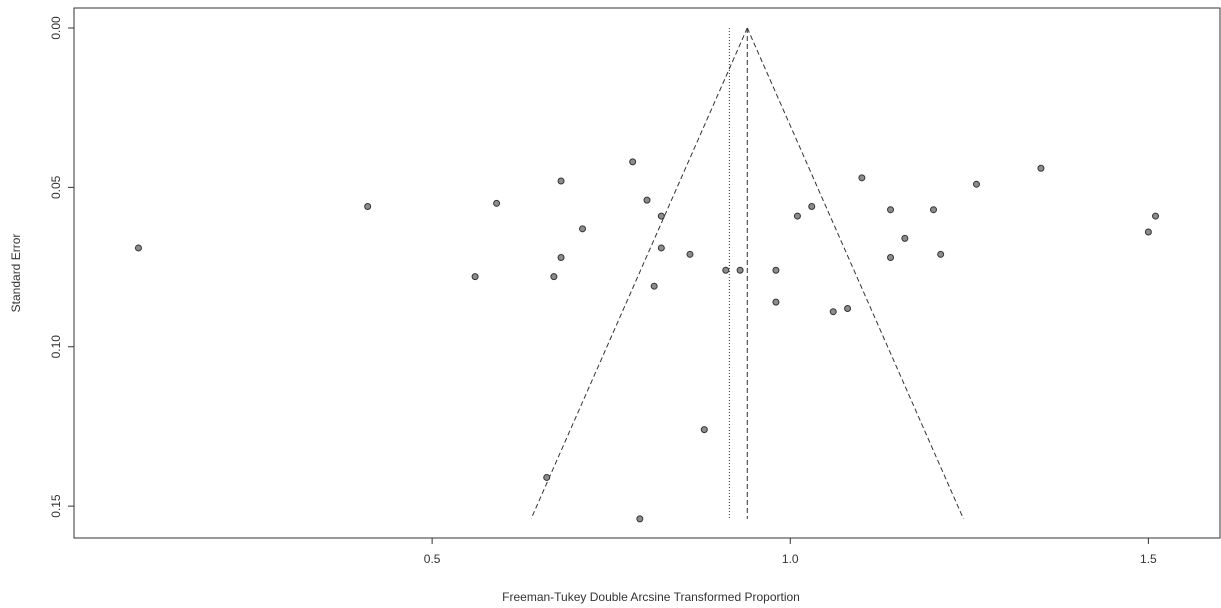 The image size is (1221, 608). Describe the element at coordinates (56, 506) in the screenshot. I see `y-tick-label: 0.15` at that location.